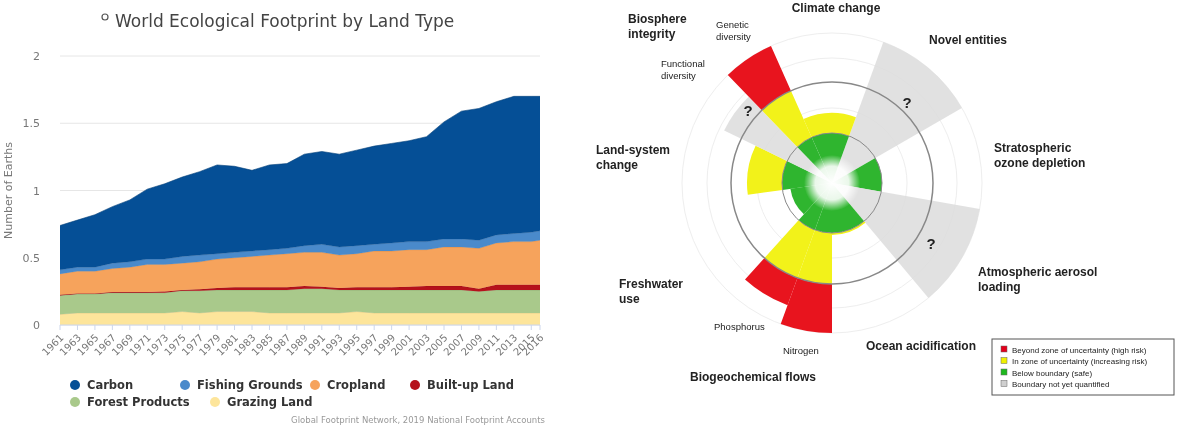  I want to click on text: Genetic diversity, so click(734, 30).